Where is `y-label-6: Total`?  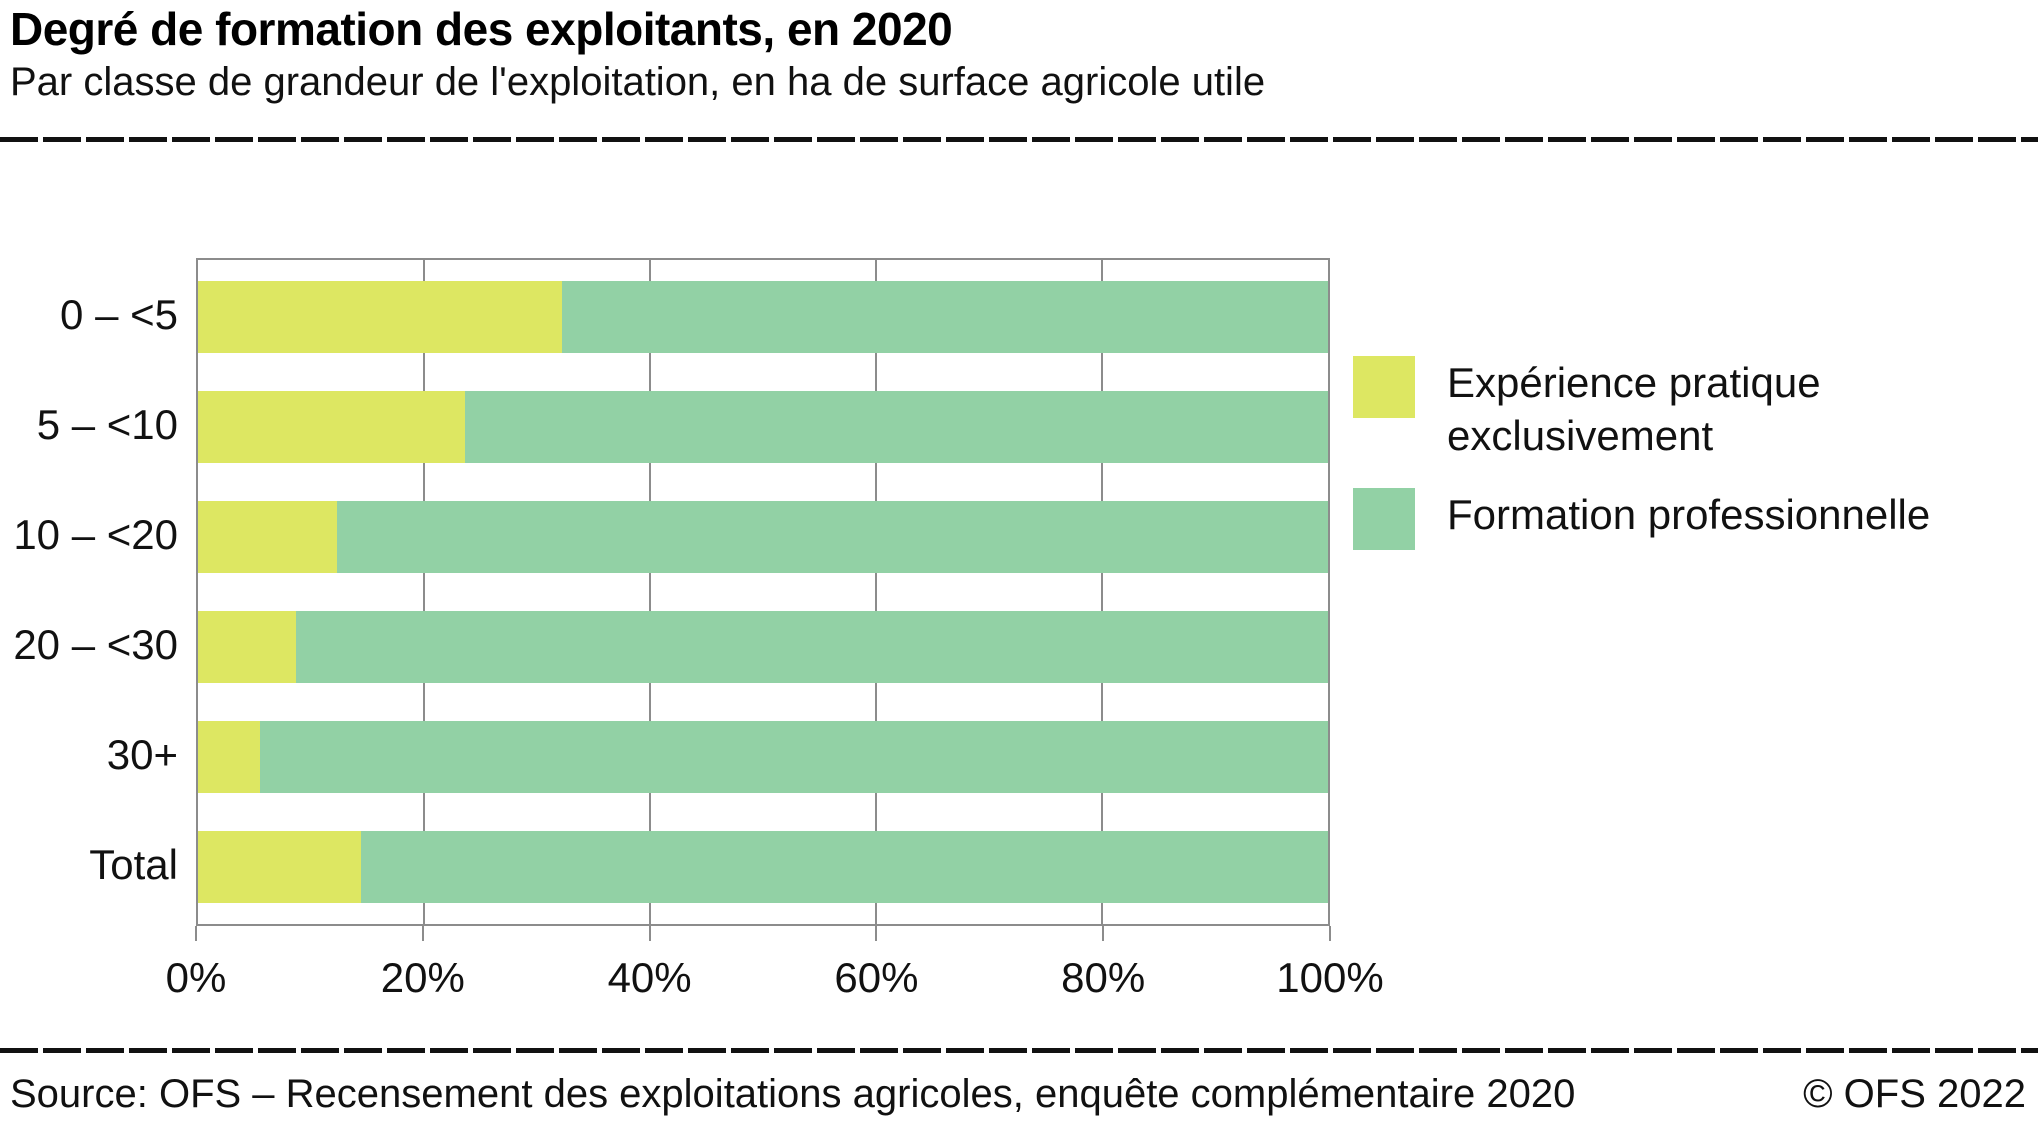 y-label-6: Total is located at coordinates (133, 864).